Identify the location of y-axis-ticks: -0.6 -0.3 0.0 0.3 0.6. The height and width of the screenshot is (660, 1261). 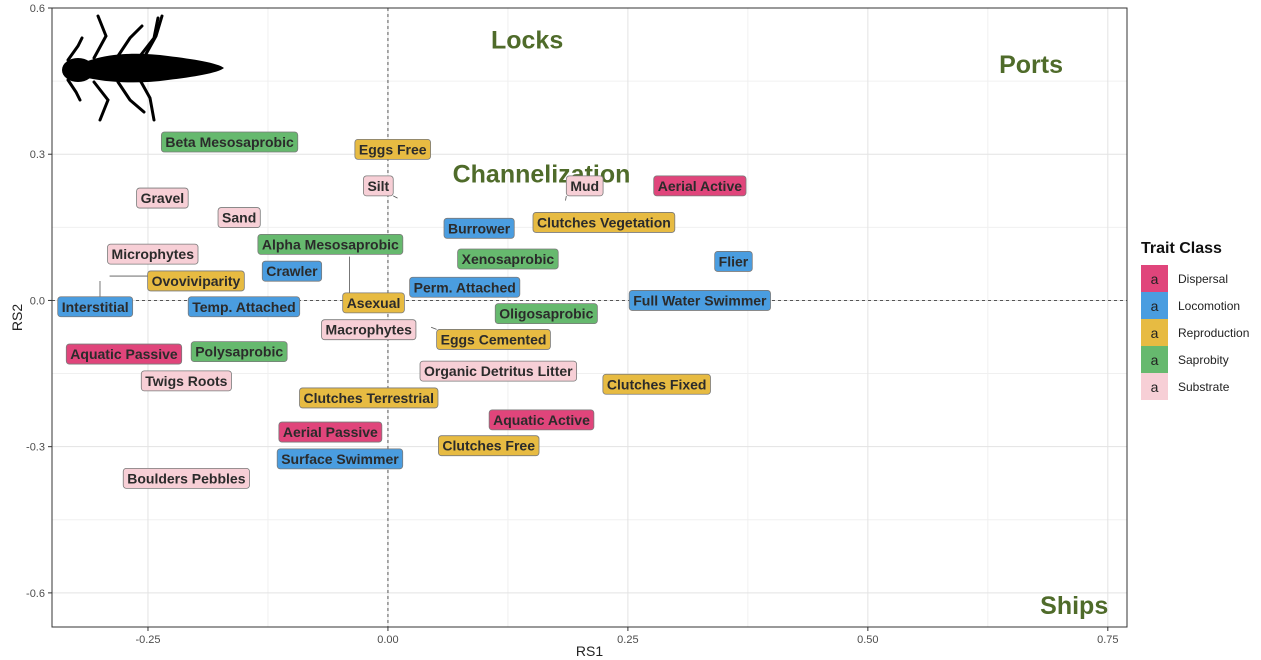
(39, 301).